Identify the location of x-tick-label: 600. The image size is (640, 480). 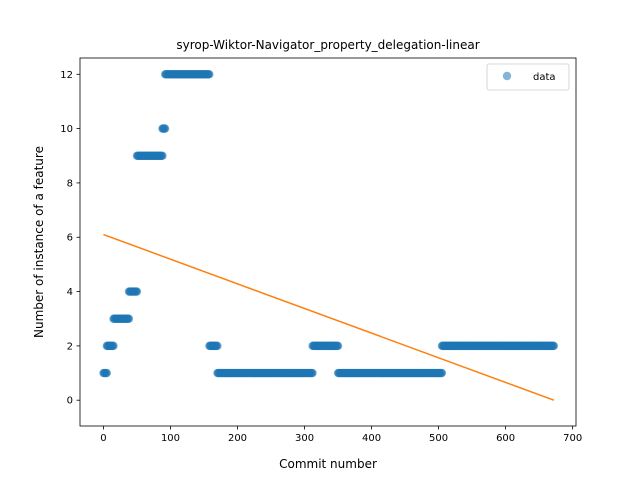
(505, 438).